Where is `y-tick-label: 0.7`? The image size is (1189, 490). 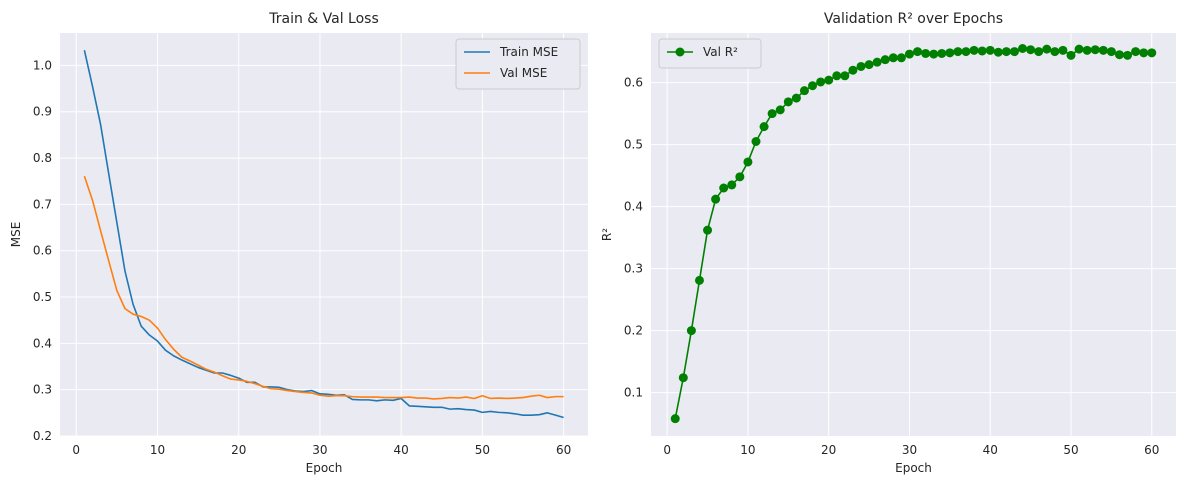
y-tick-label: 0.7 is located at coordinates (42, 204).